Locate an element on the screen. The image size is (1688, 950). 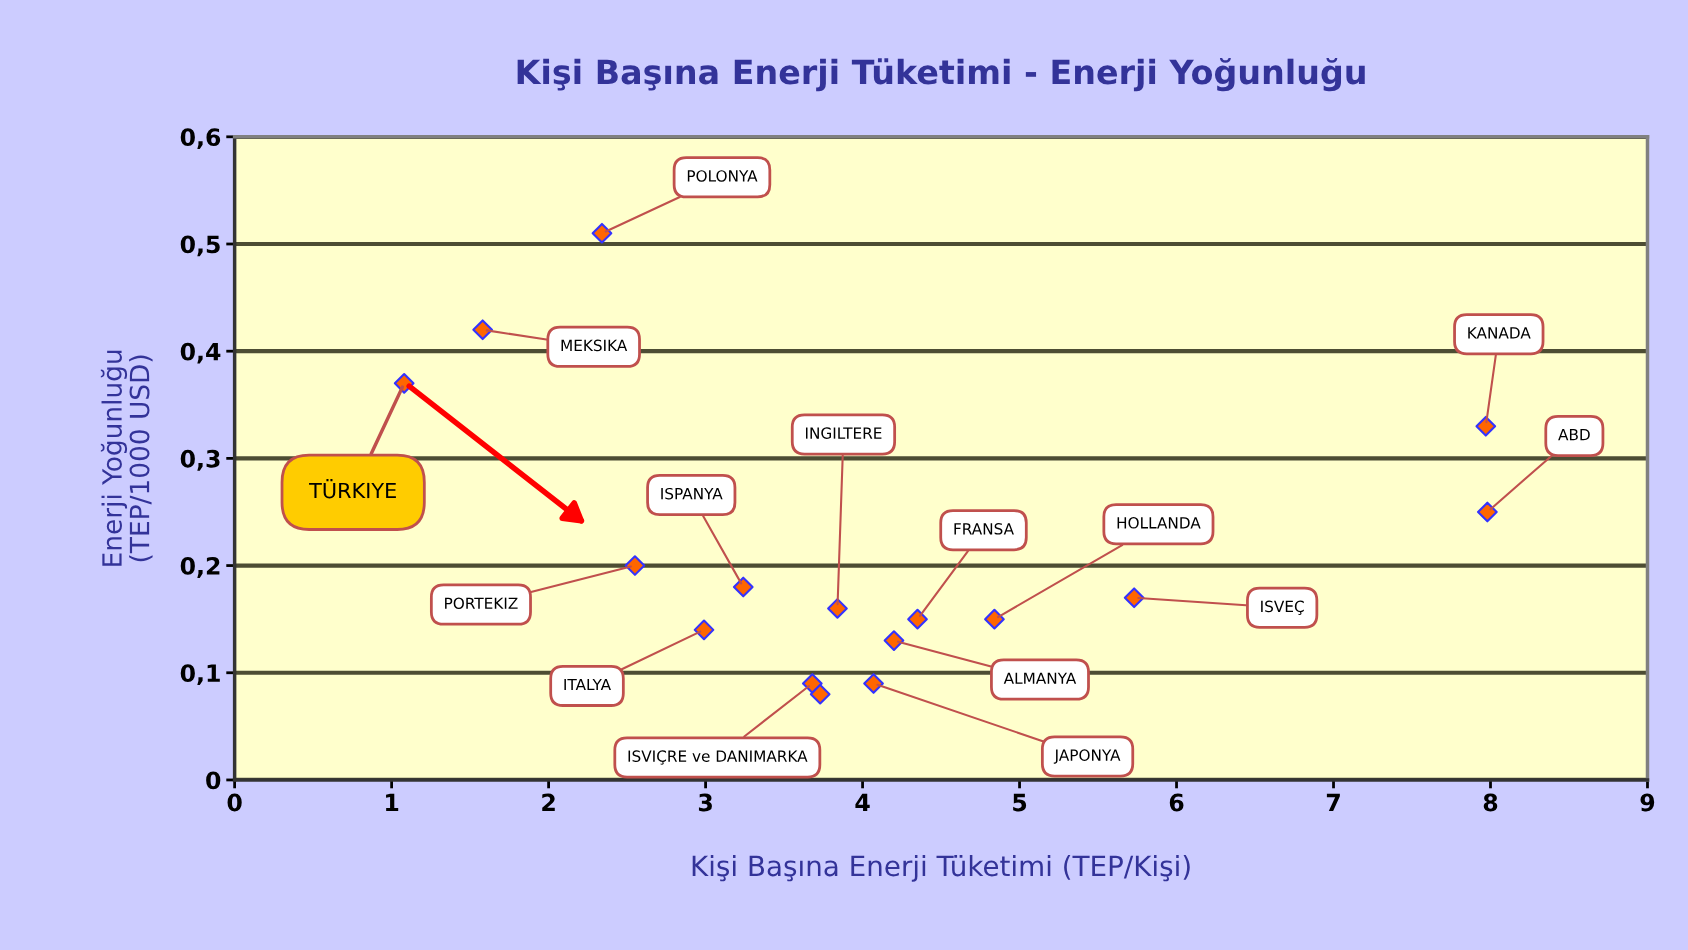
annotation: POLONYA is located at coordinates (722, 176).